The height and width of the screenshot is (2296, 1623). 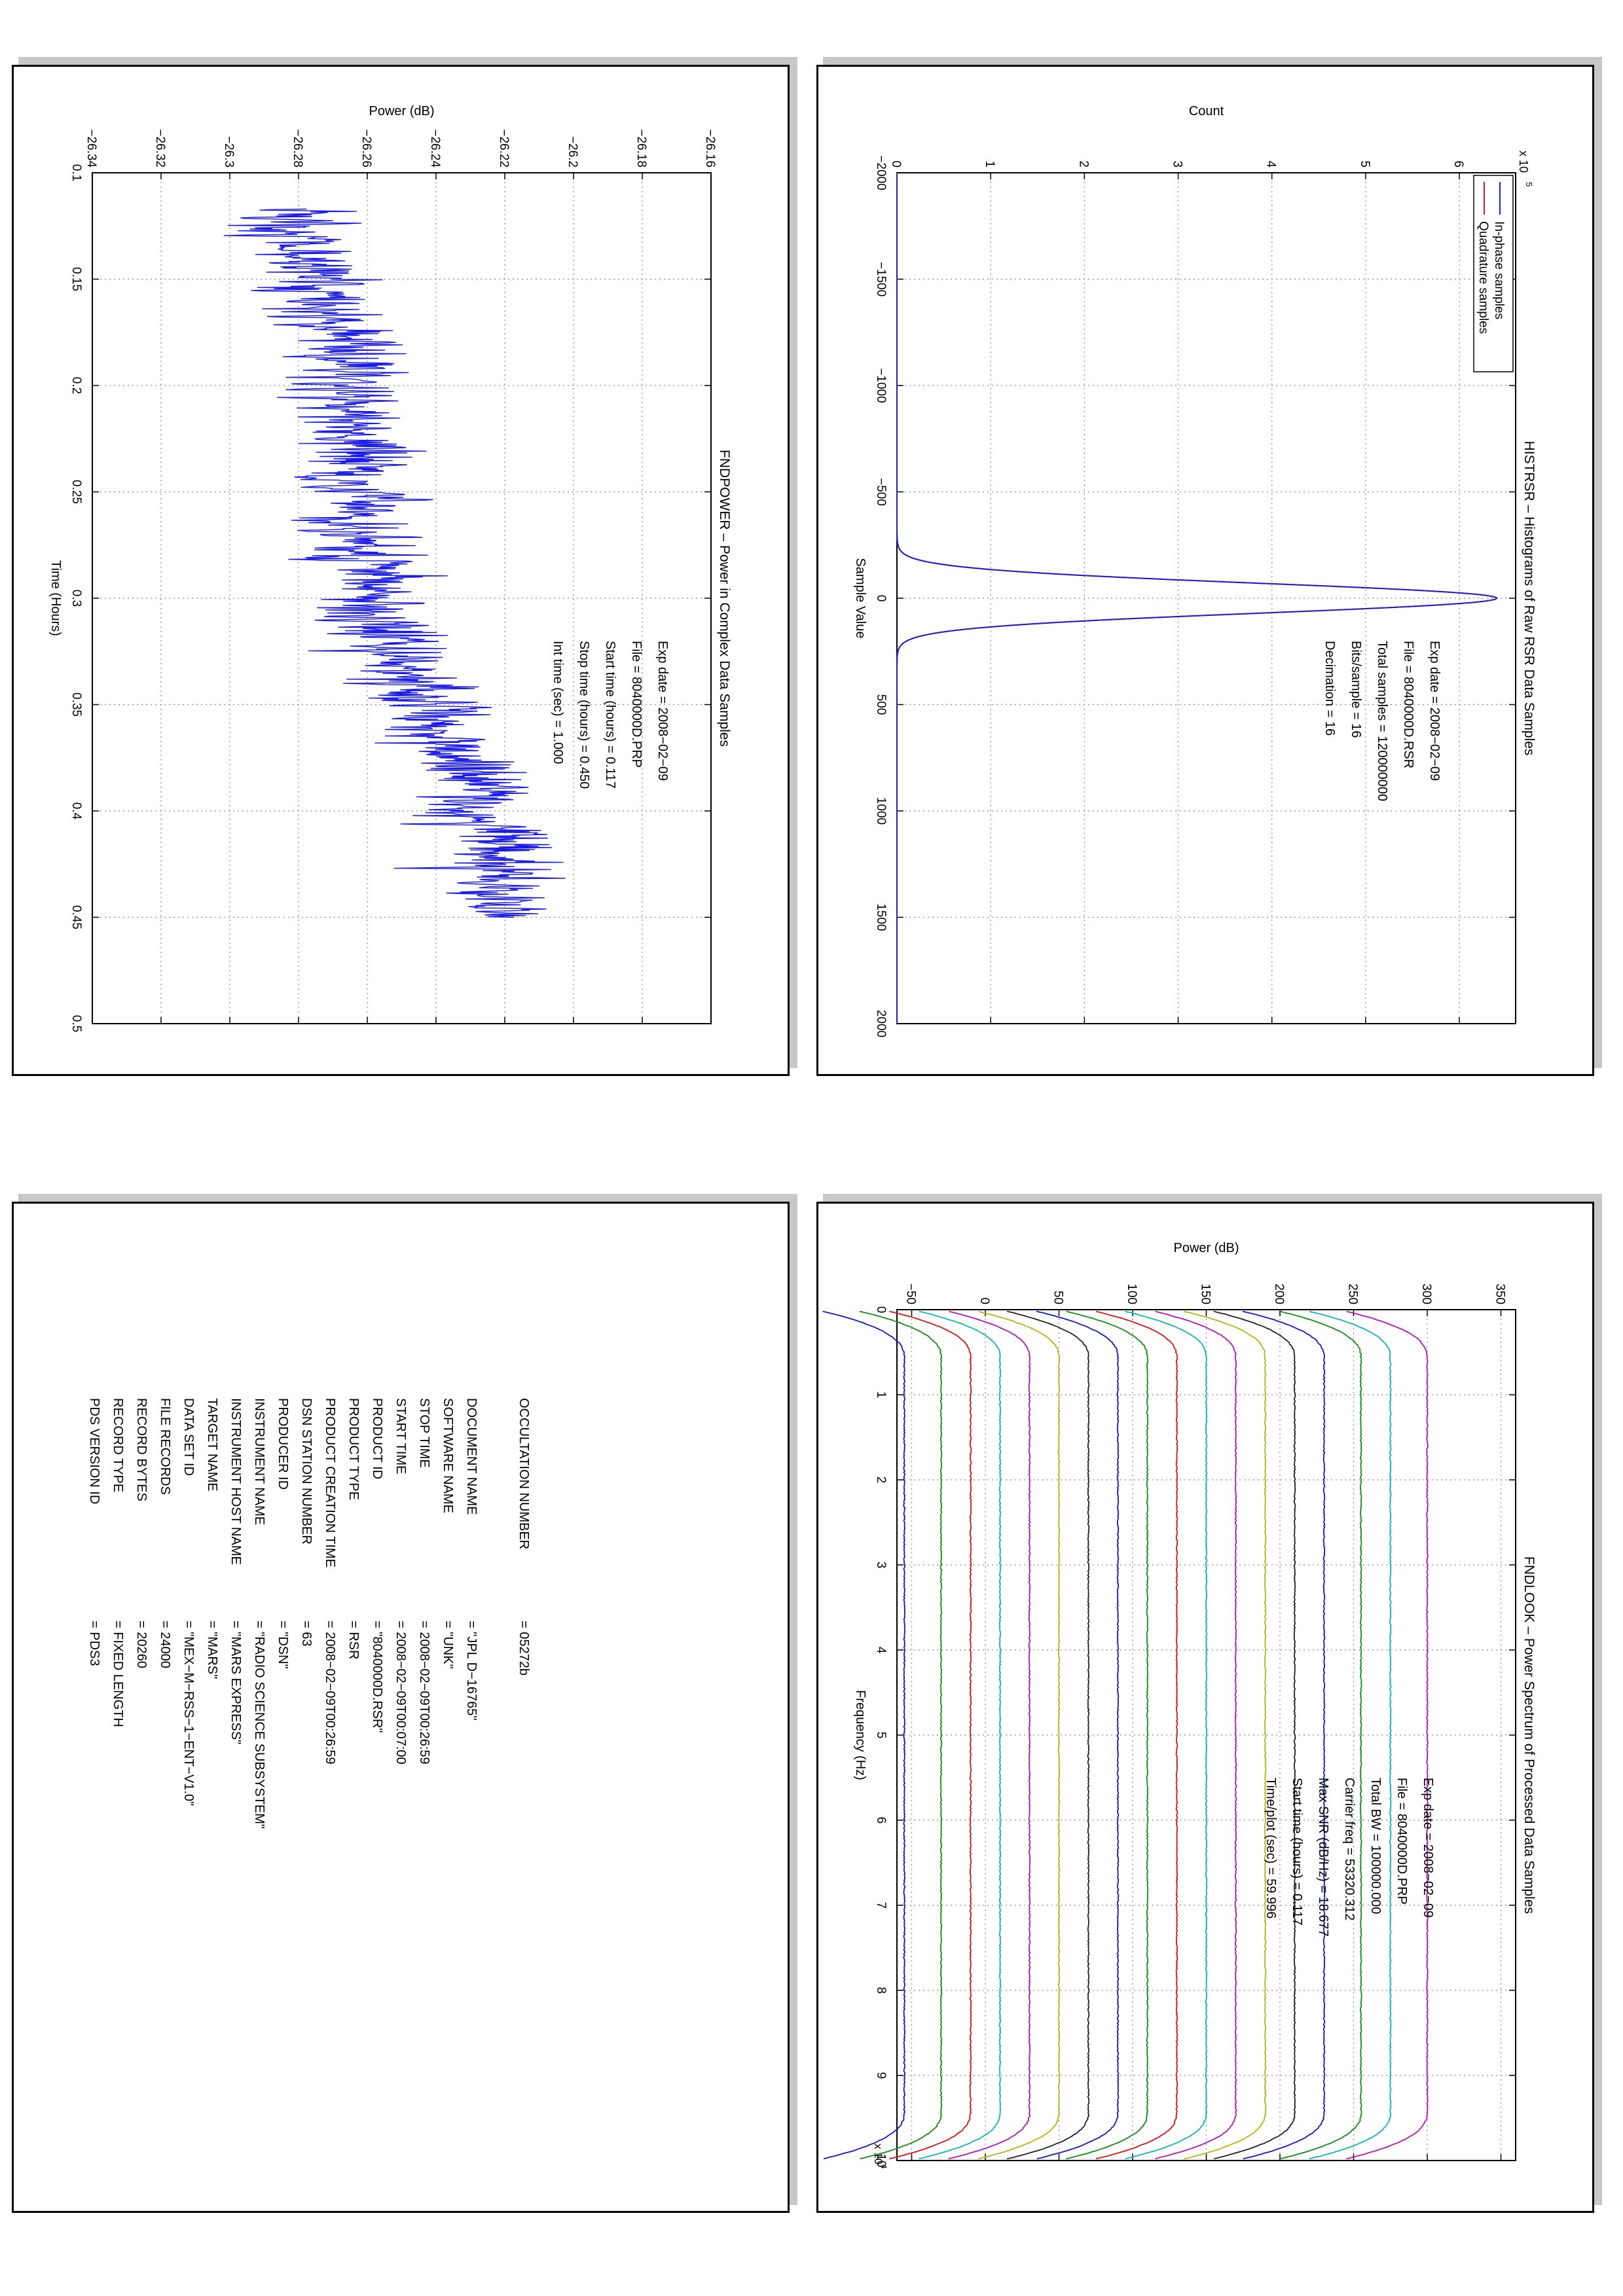 What do you see at coordinates (881, 1905) in the screenshot?
I see `x-tick-label: 7` at bounding box center [881, 1905].